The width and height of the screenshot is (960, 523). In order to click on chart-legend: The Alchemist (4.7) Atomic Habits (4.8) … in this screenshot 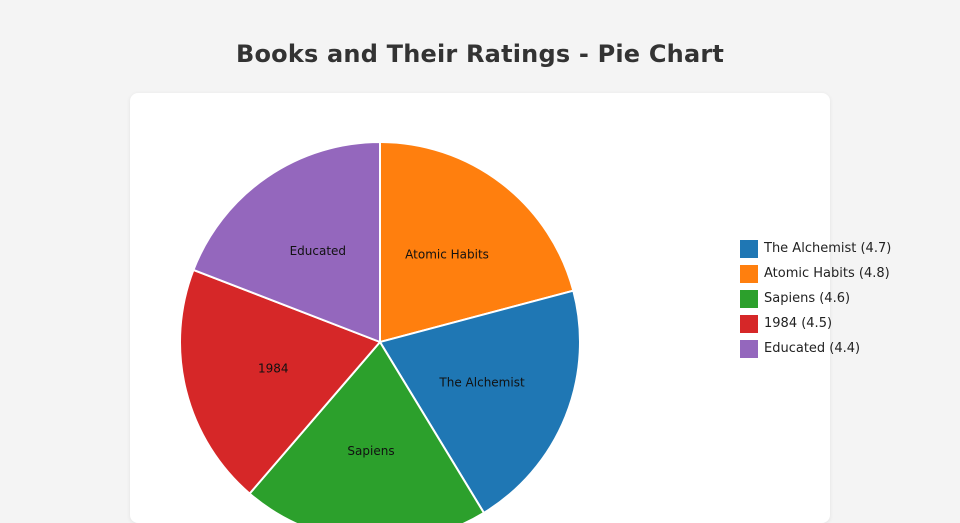, I will do `click(815, 298)`.